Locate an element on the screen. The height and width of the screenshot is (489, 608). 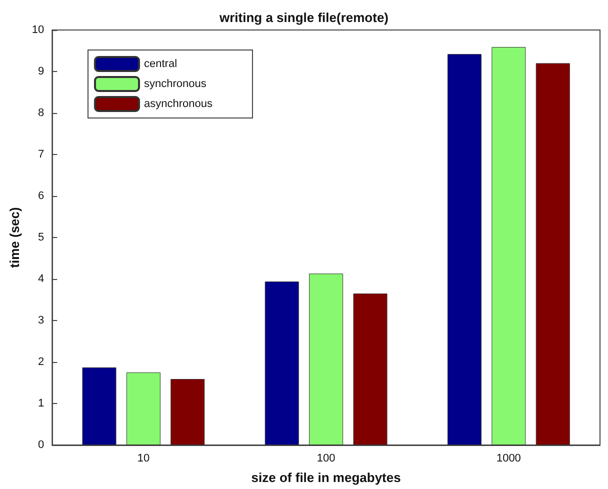
y-tick-label: 1 is located at coordinates (41, 404).